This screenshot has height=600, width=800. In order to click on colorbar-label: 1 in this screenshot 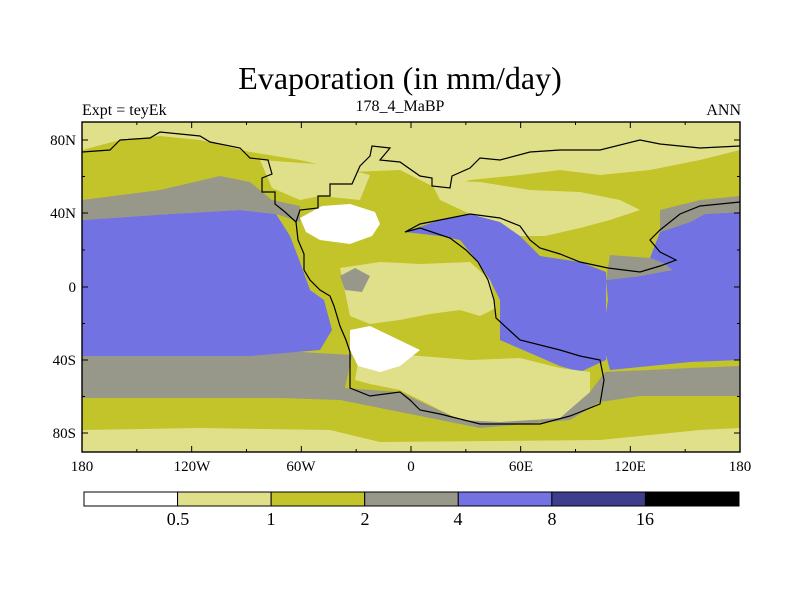, I will do `click(271, 519)`.